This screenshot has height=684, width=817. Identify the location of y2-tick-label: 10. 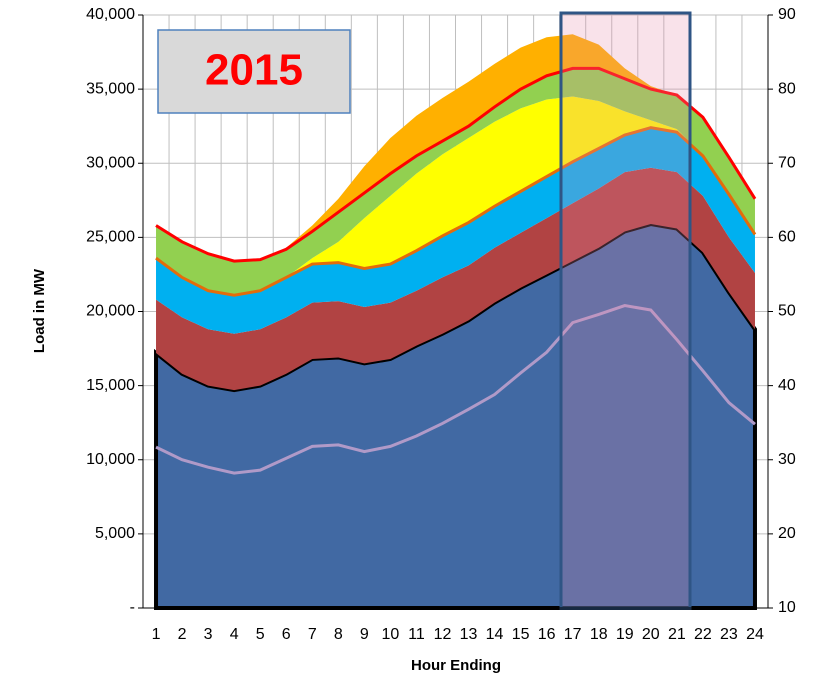
(787, 607).